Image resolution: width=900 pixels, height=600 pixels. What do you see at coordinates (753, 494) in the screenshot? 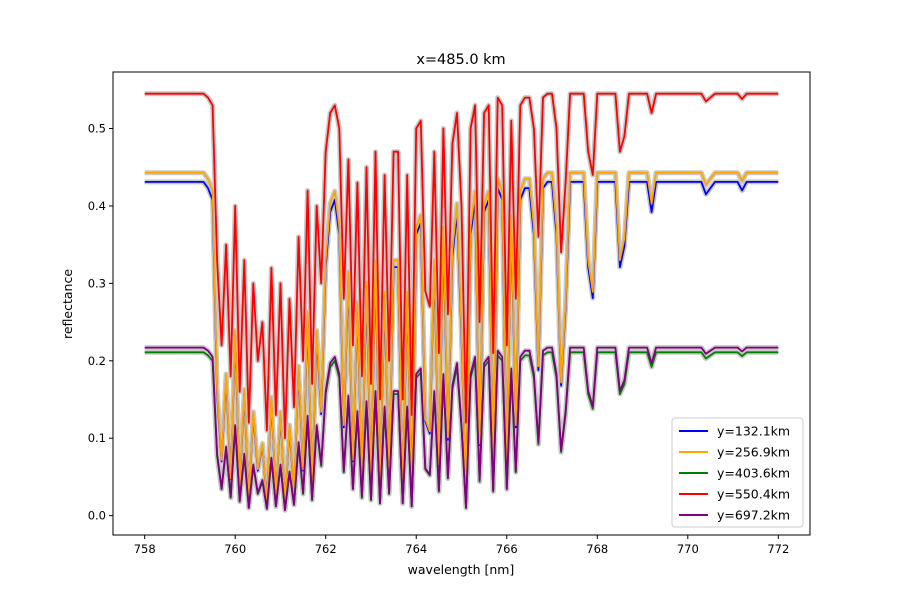
I see `legend-label: y=550.4km` at bounding box center [753, 494].